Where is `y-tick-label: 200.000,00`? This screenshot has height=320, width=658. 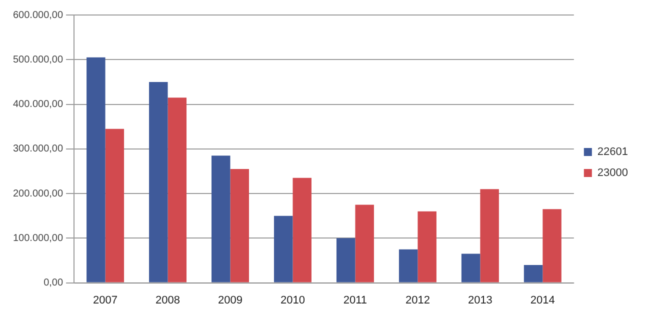 y-tick-label: 200.000,00 is located at coordinates (38, 194).